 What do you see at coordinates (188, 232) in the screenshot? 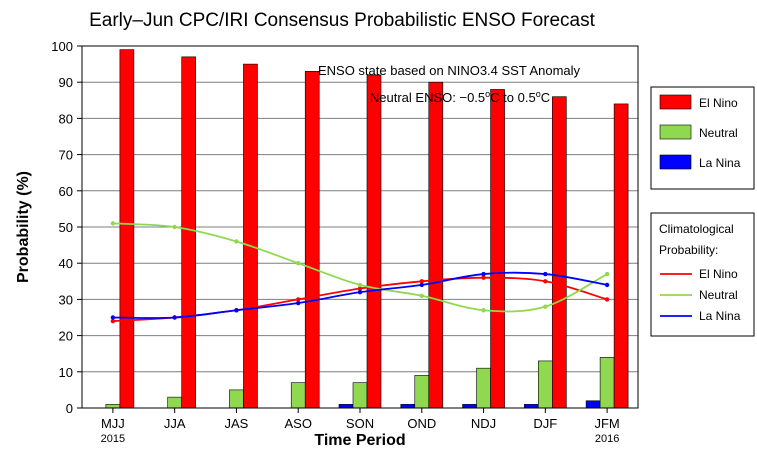
I see `bar-el-nino-JJA` at bounding box center [188, 232].